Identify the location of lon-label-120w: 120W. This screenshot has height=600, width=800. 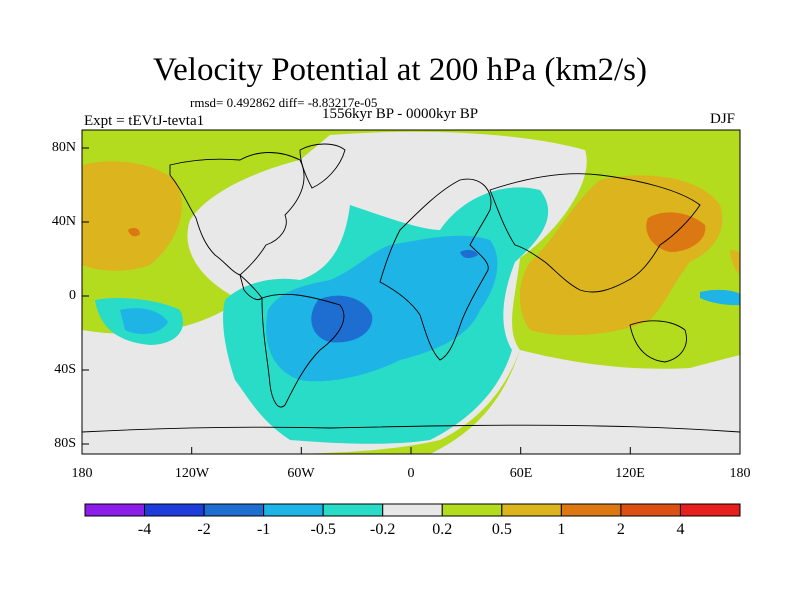
(192, 473).